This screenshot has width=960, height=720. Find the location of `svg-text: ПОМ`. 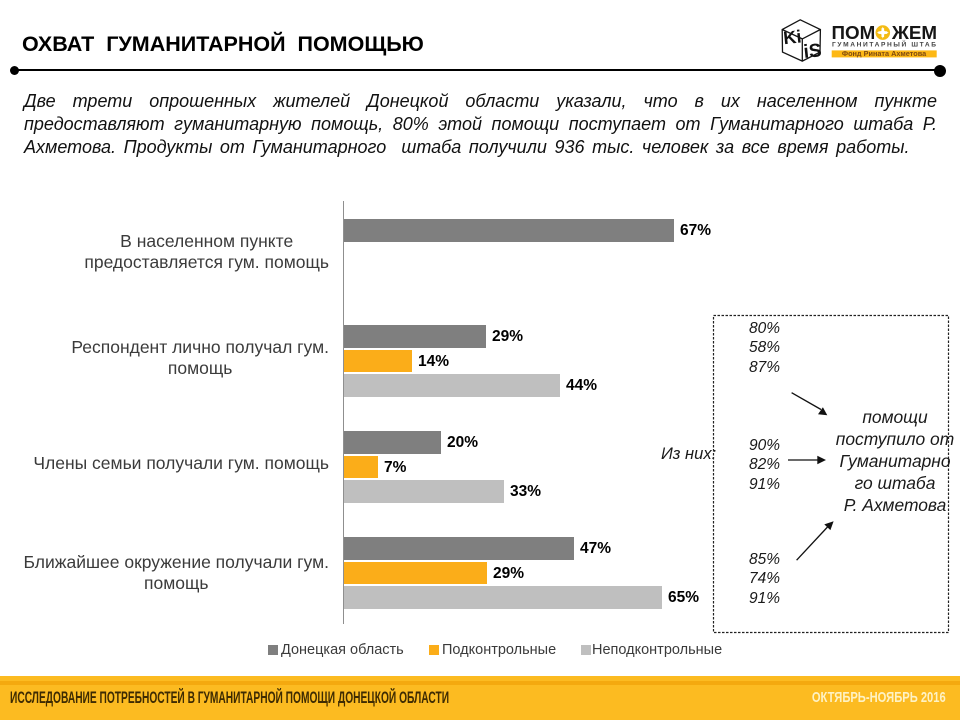

svg-text: ПОМ is located at coordinates (854, 32).